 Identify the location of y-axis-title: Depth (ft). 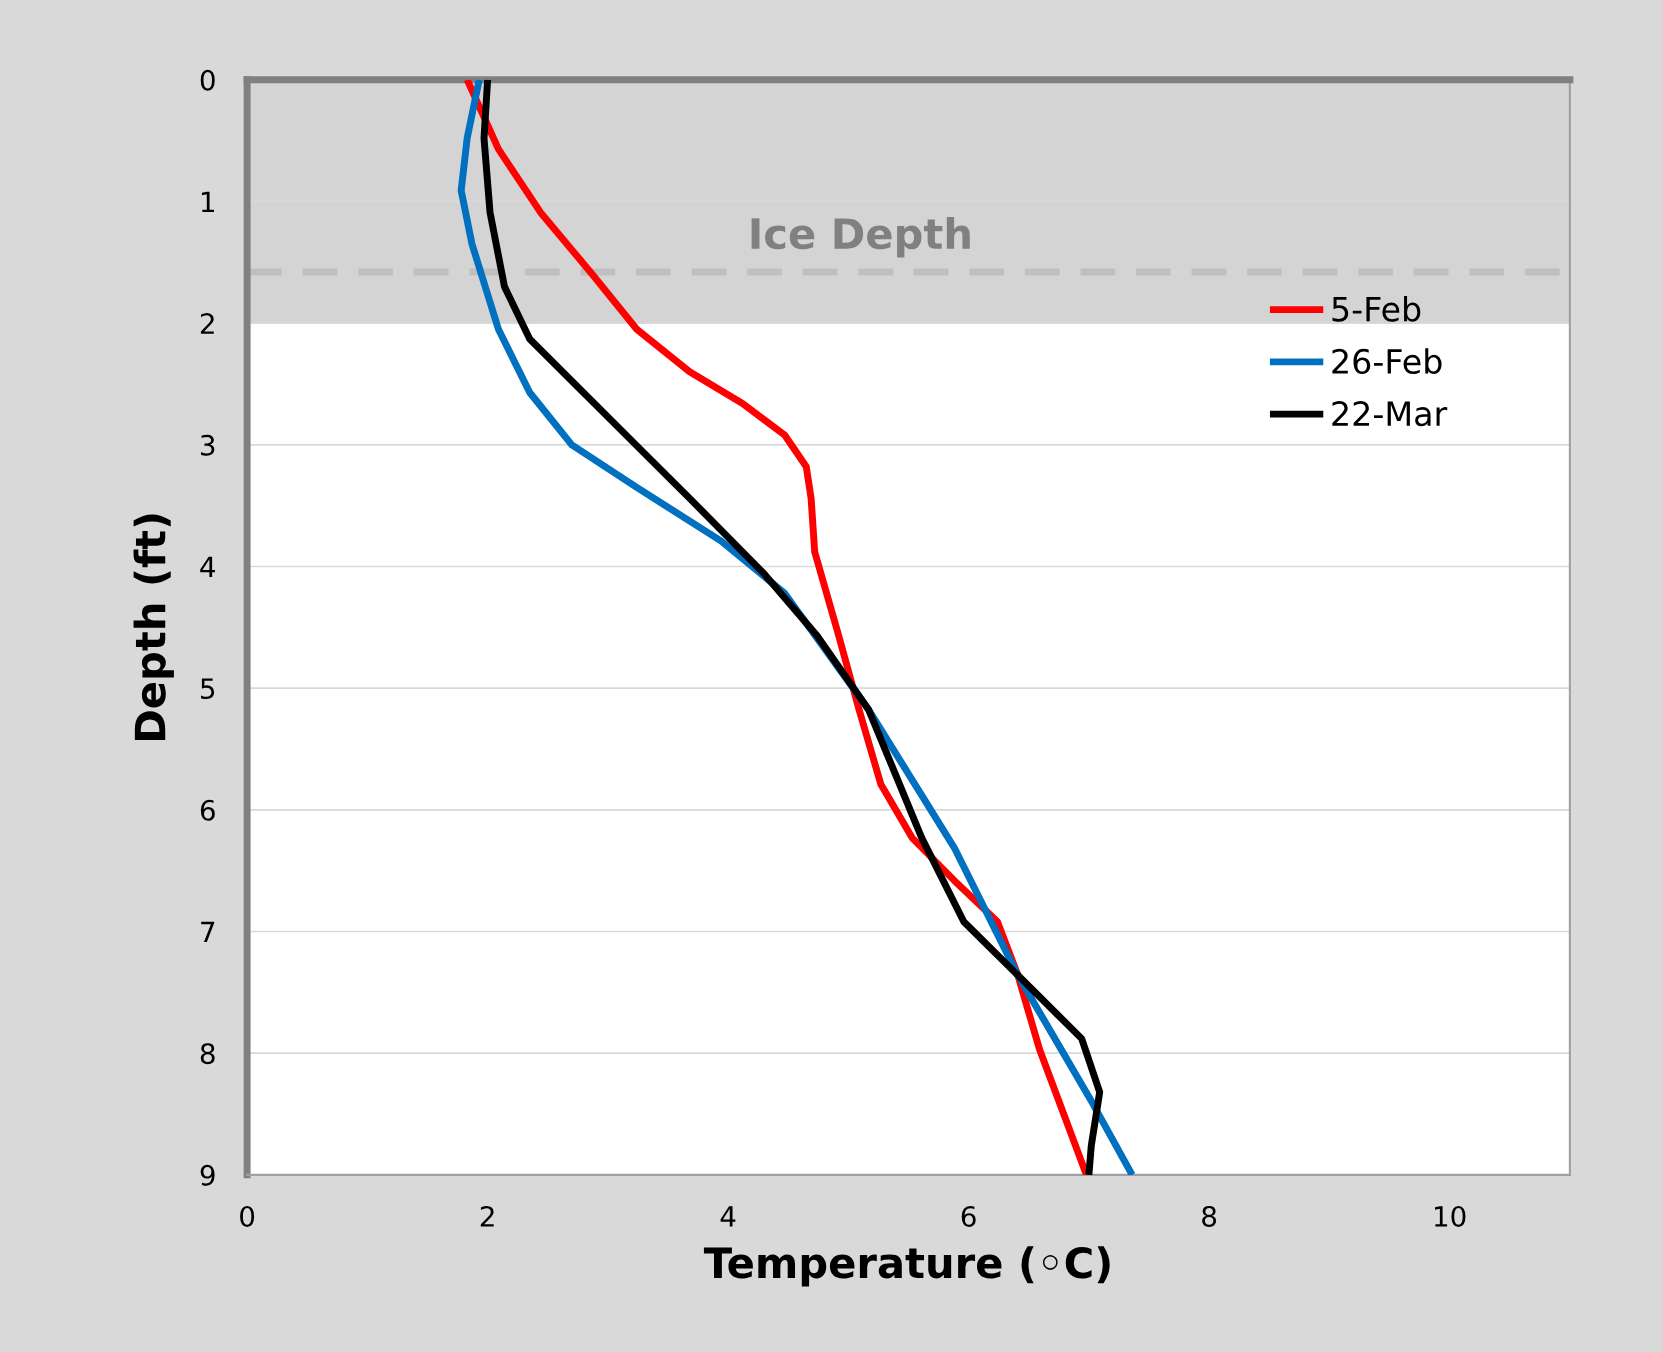
(153, 627).